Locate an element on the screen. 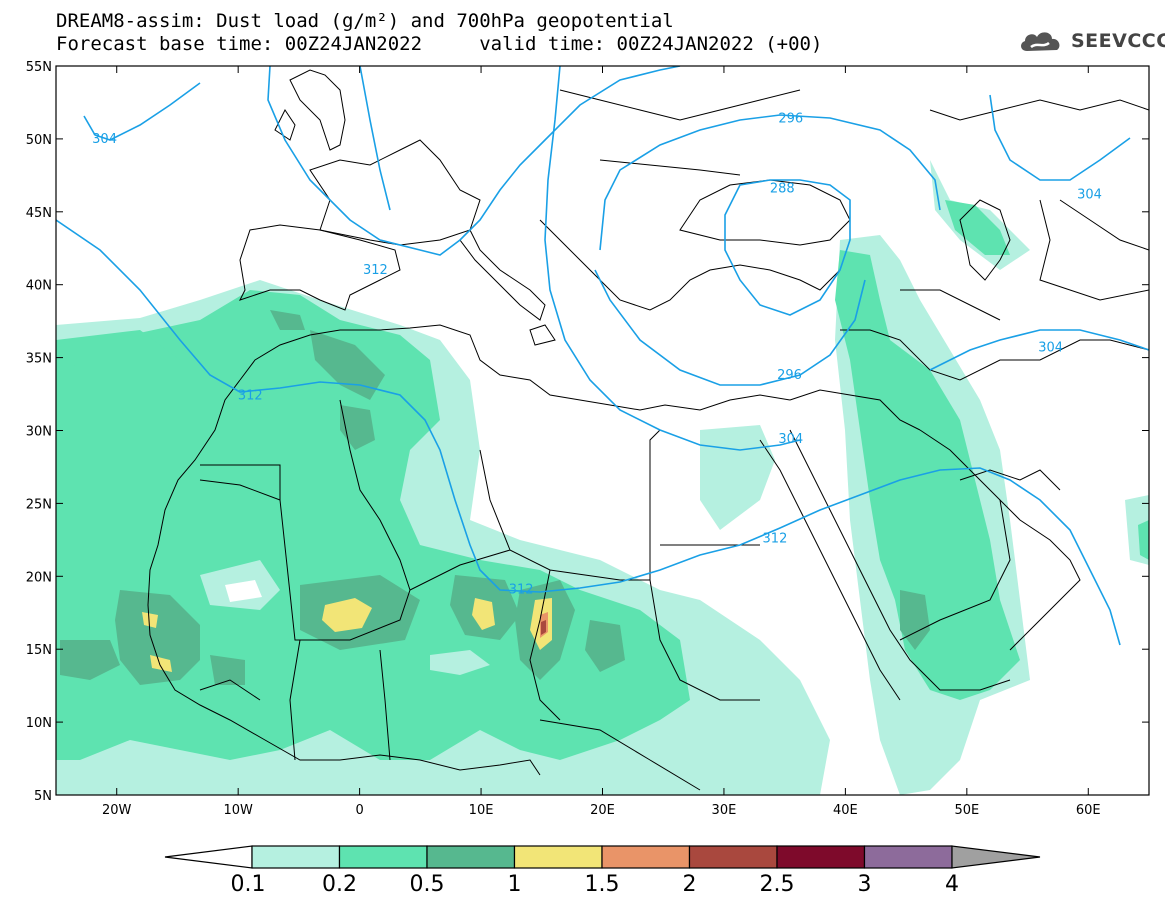 The width and height of the screenshot is (1165, 907). colorbar-level-label: 4 is located at coordinates (952, 884).